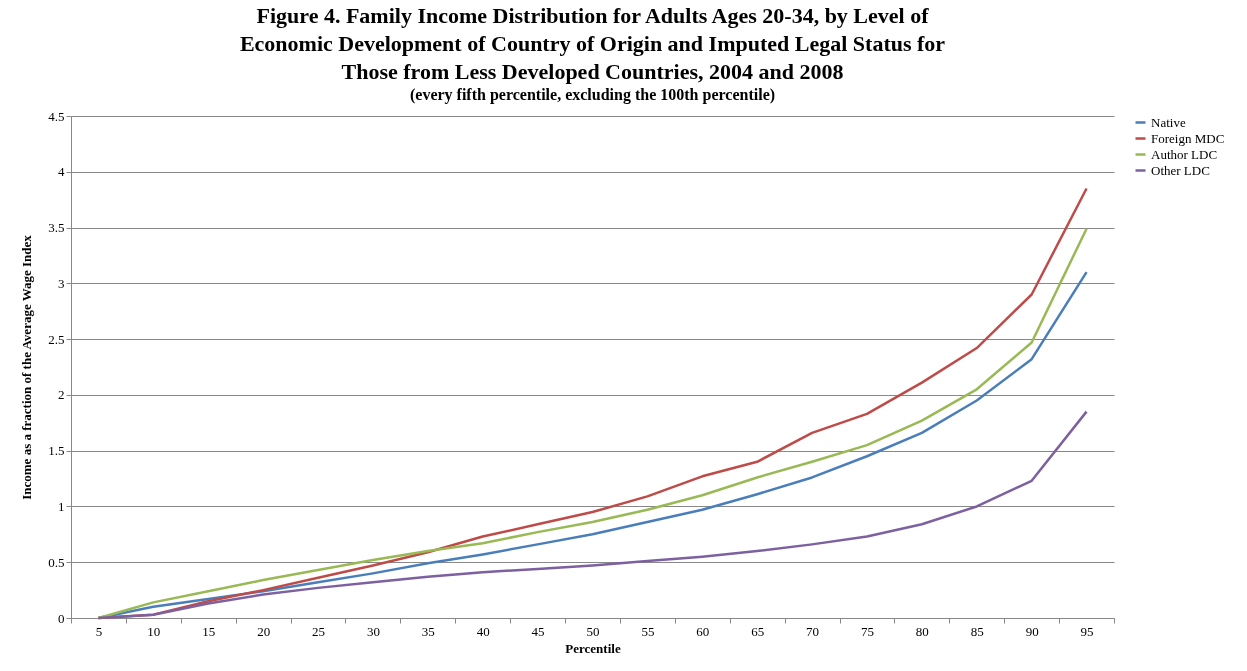  Describe the element at coordinates (56, 116) in the screenshot. I see `y-tick-label: 4.5` at that location.